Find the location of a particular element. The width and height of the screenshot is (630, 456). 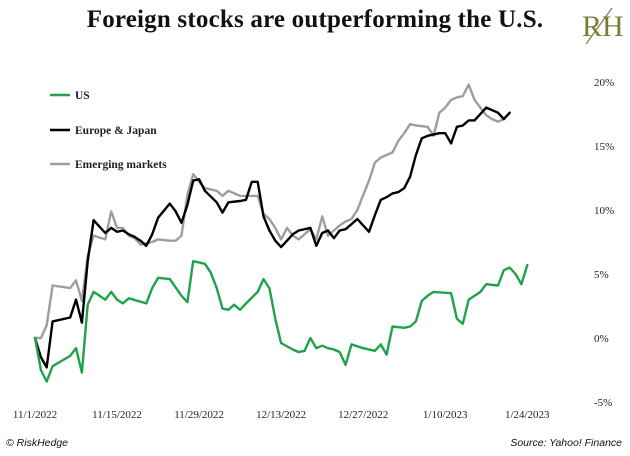

y-tick-label: 10% is located at coordinates (604, 211).